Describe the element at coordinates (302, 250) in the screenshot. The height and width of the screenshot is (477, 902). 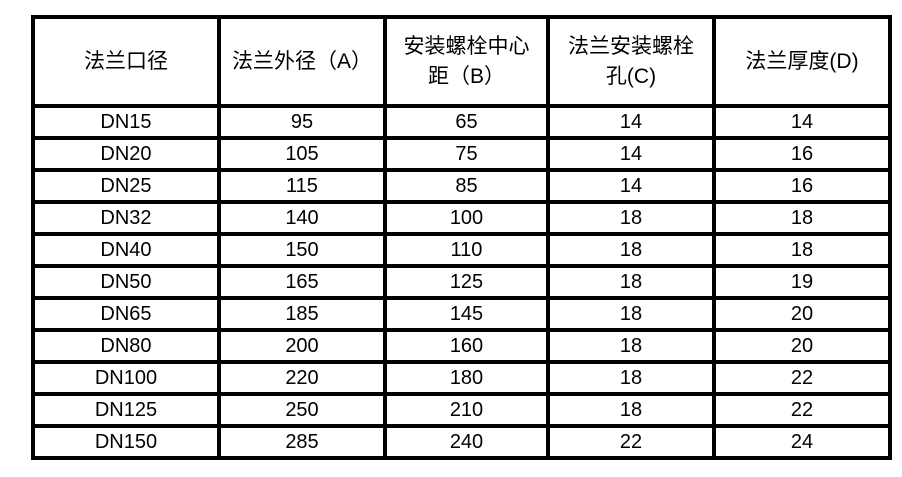
I see `value-cell: 150` at that location.